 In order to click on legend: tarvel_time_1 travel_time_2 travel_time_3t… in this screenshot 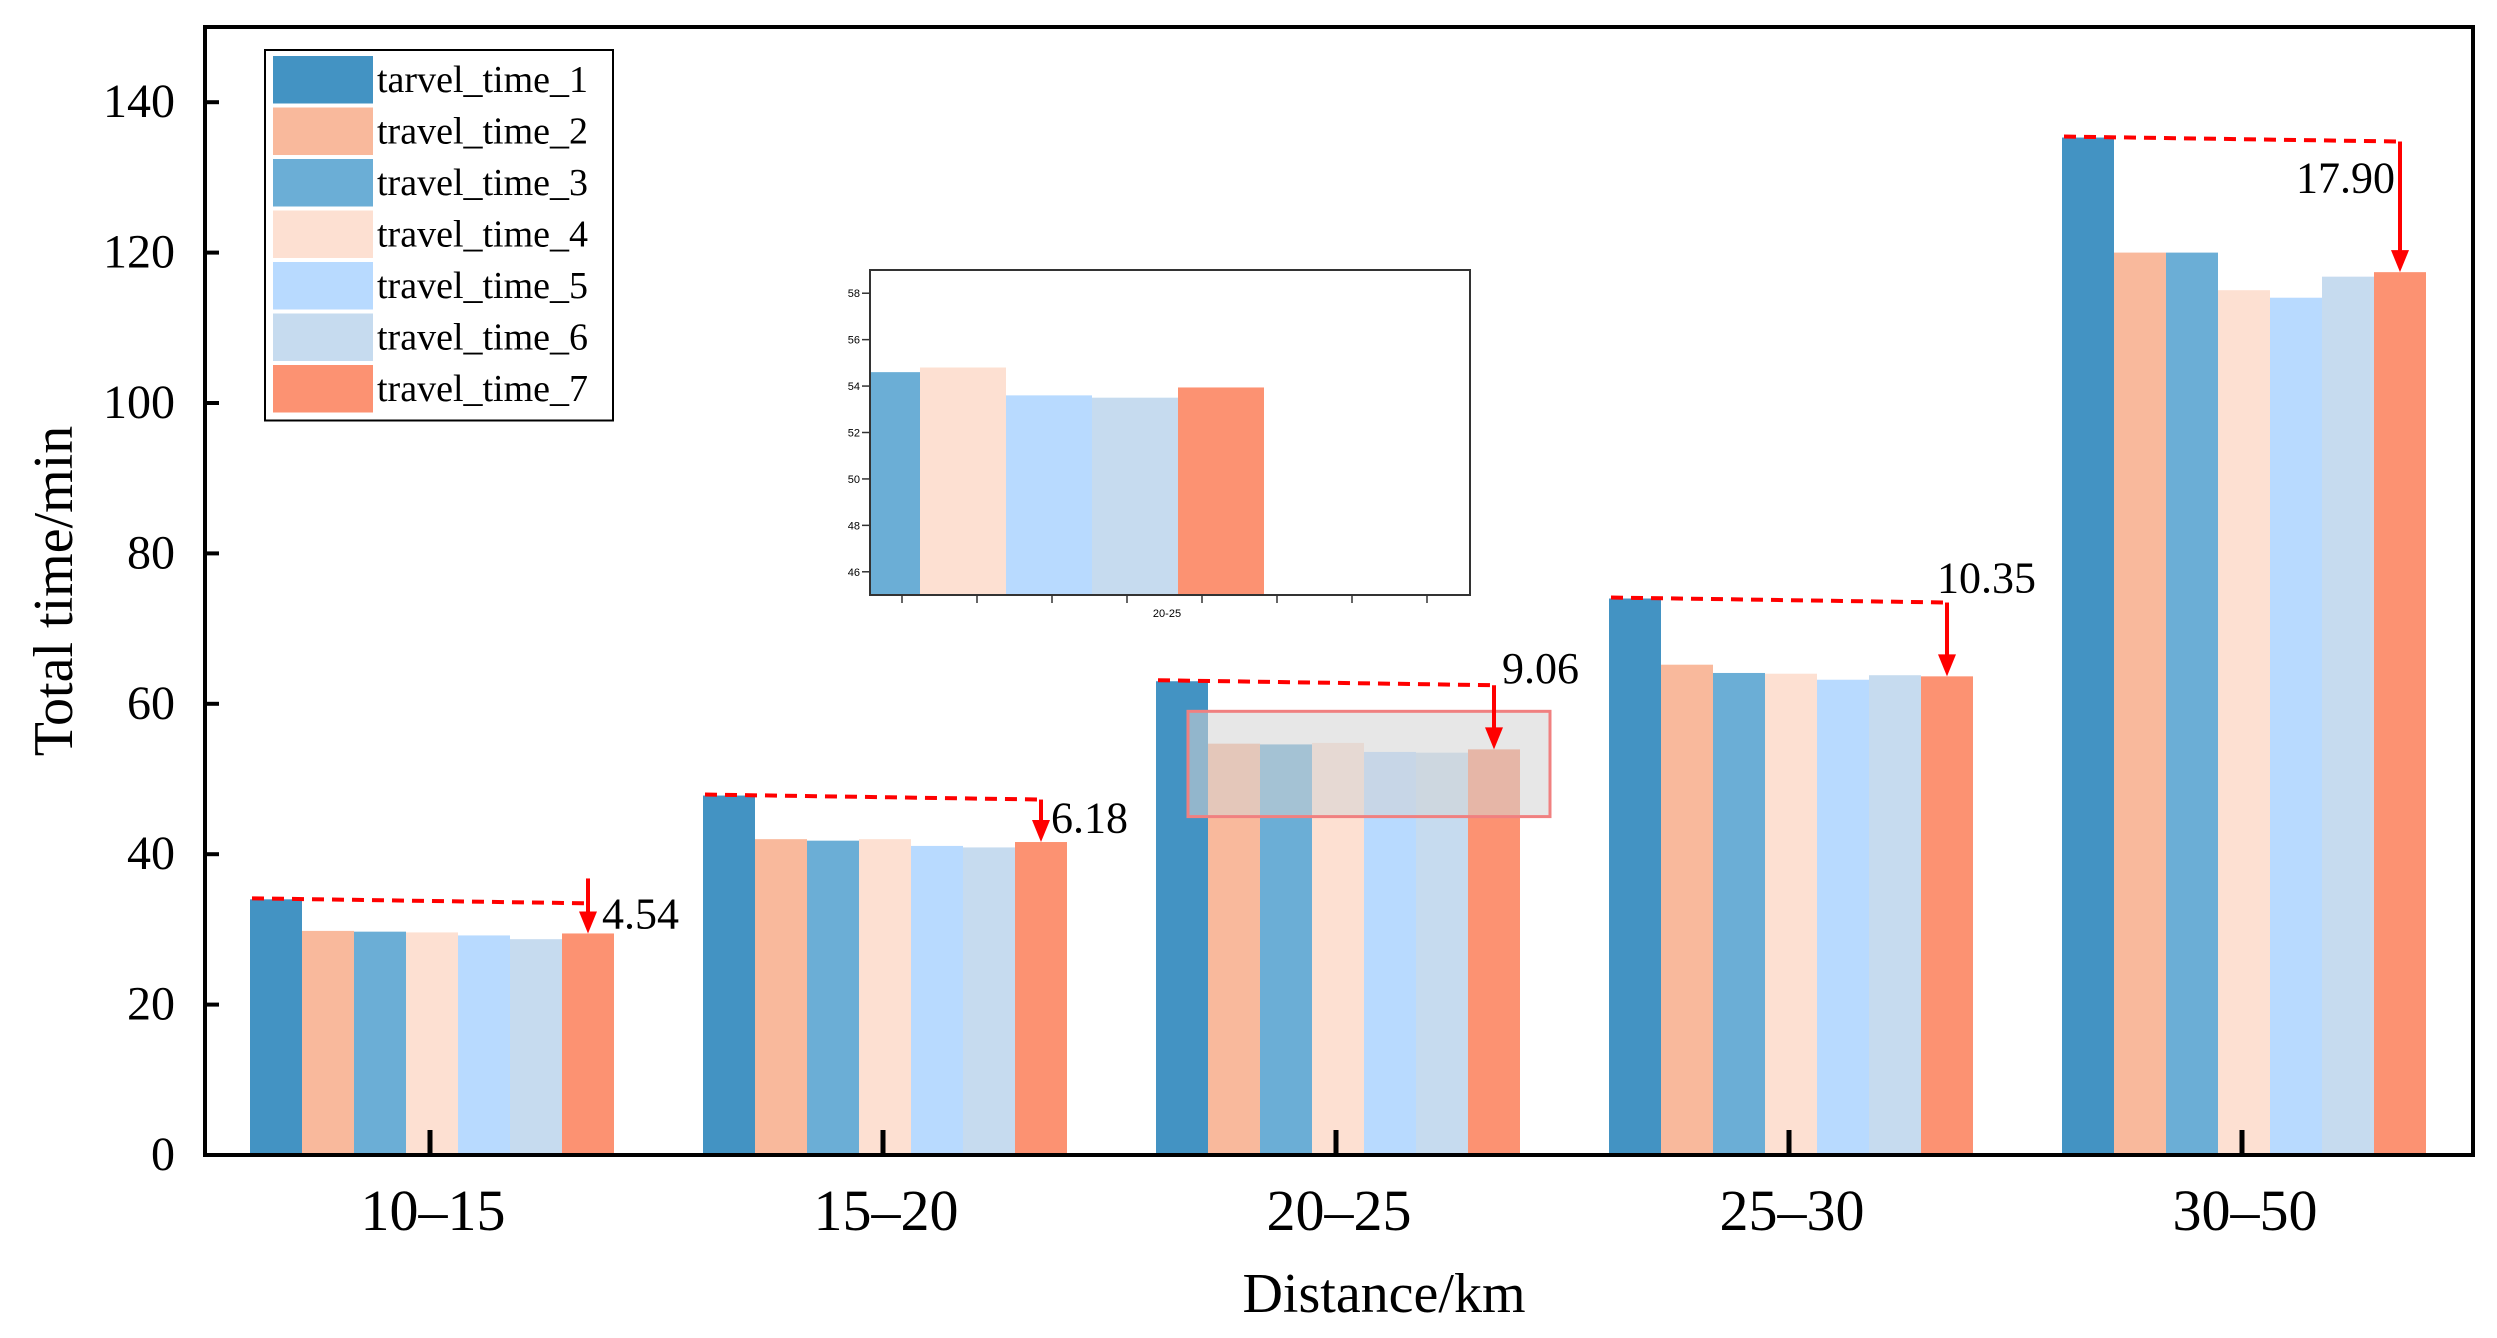, I will do `click(439, 235)`.